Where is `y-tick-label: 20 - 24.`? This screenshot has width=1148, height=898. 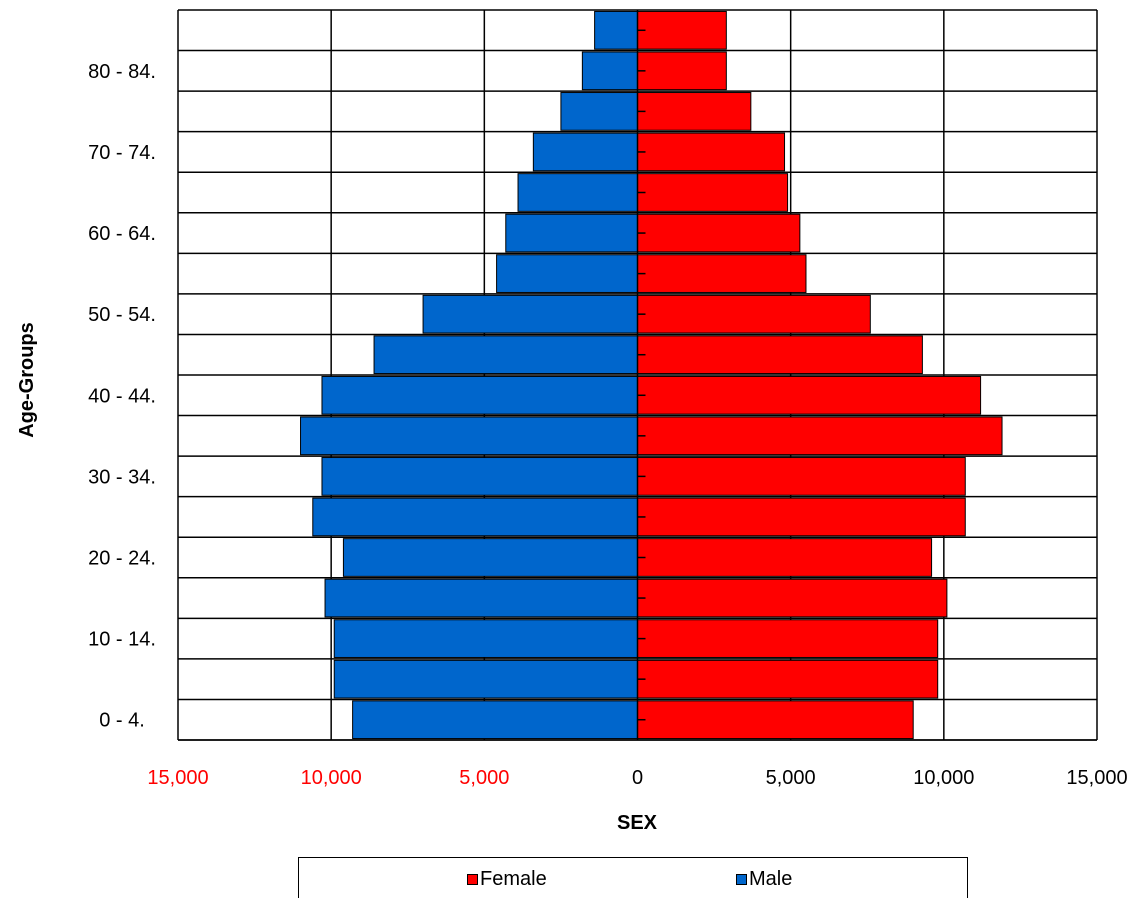 y-tick-label: 20 - 24. is located at coordinates (122, 559).